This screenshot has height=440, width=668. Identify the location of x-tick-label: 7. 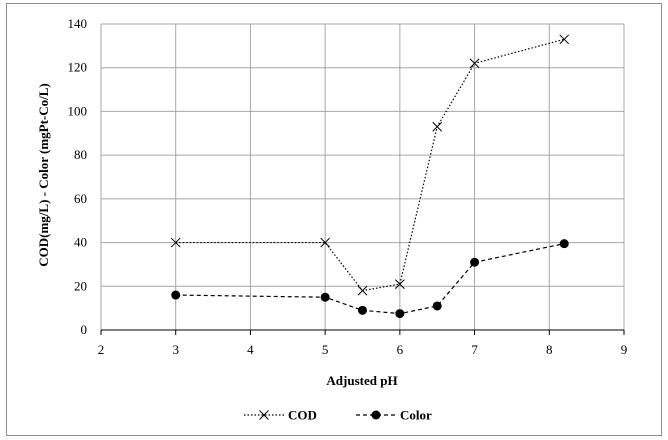
(474, 349).